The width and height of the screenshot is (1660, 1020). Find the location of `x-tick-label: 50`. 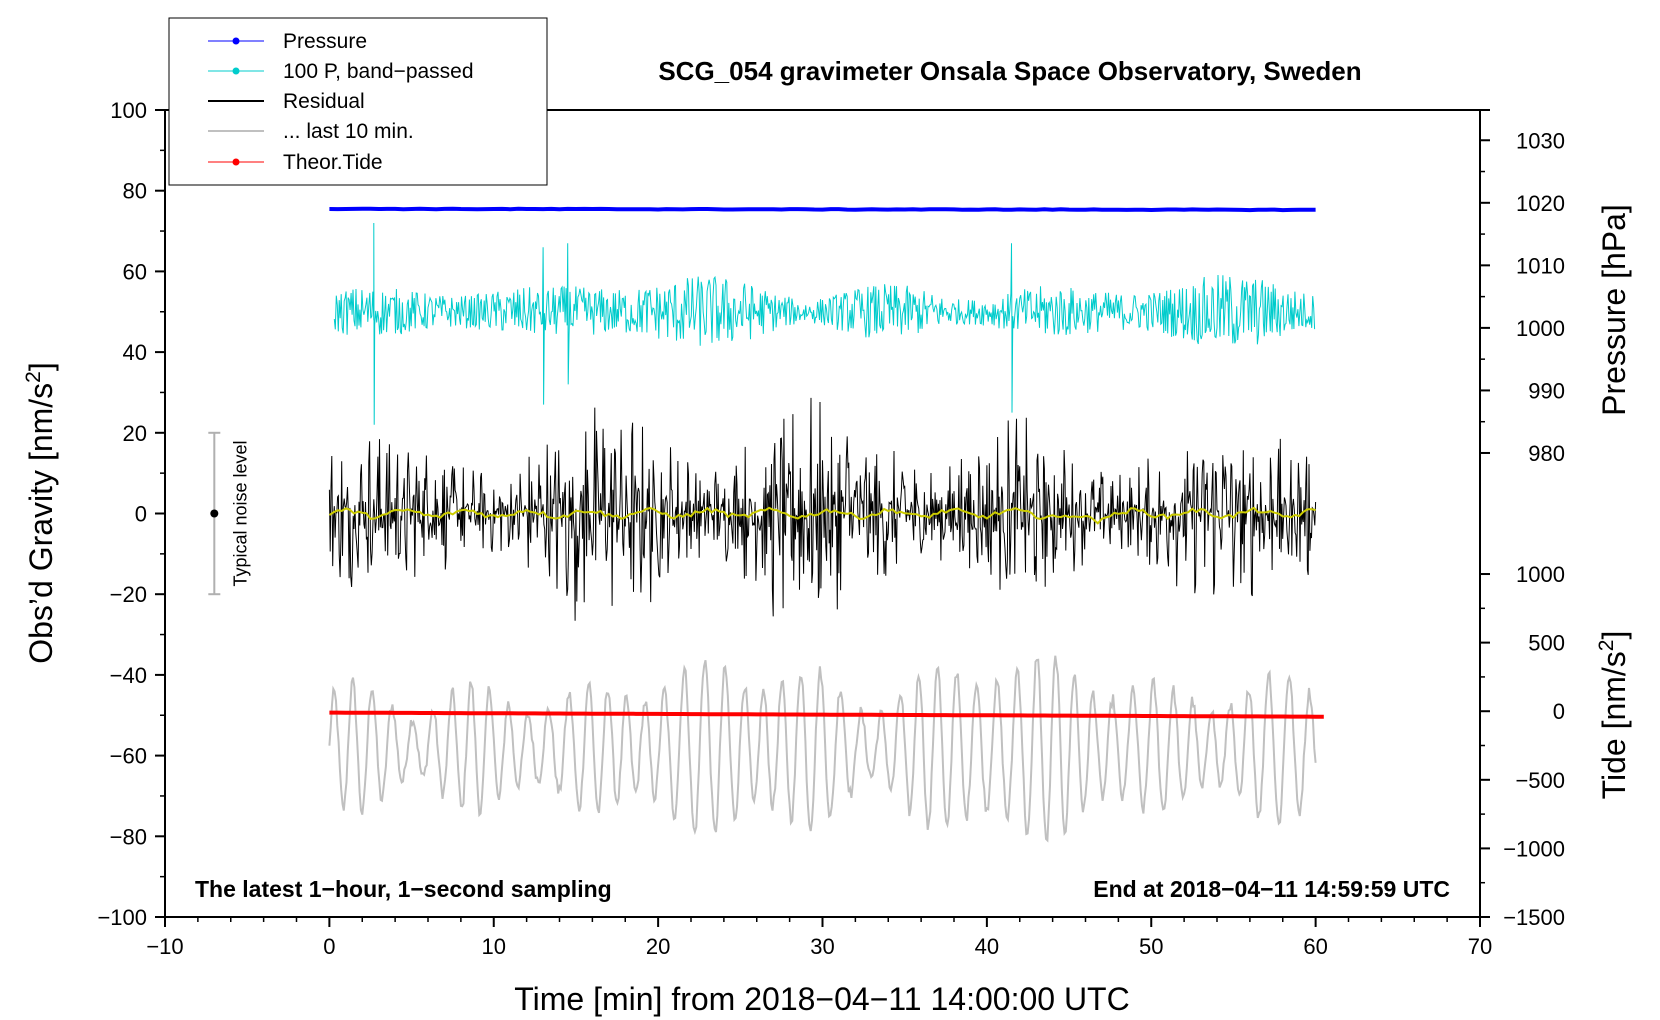

x-tick-label: 50 is located at coordinates (1151, 946).